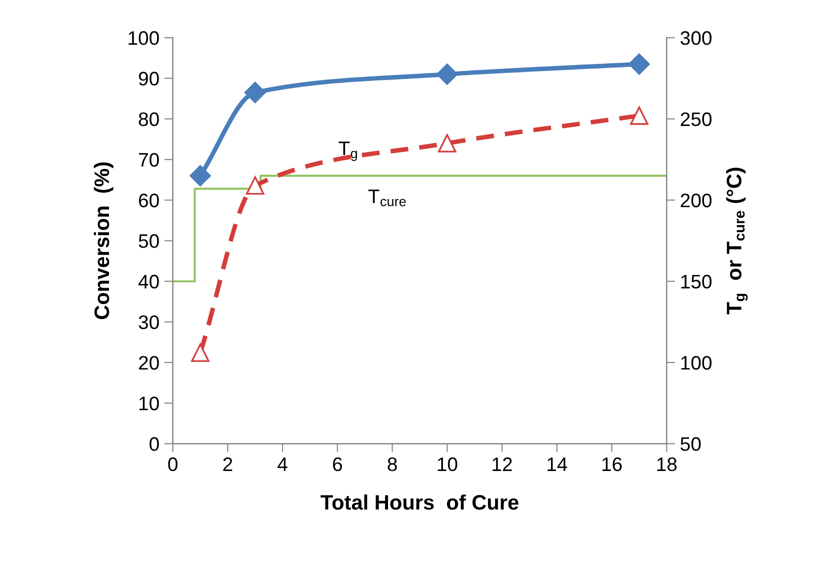 This screenshot has height=580, width=823. What do you see at coordinates (283, 464) in the screenshot?
I see `x-tick-label: 4` at bounding box center [283, 464].